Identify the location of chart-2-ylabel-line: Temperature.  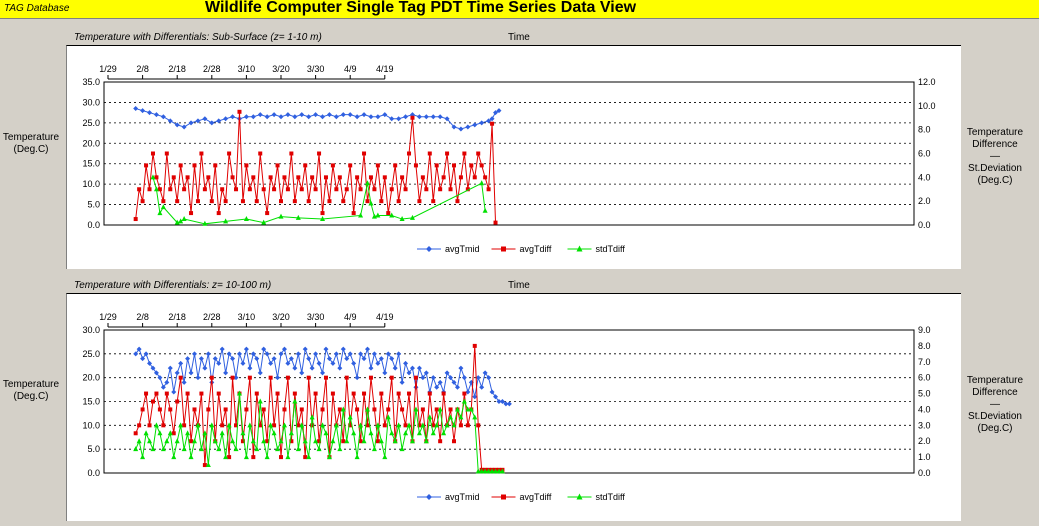
(31, 384).